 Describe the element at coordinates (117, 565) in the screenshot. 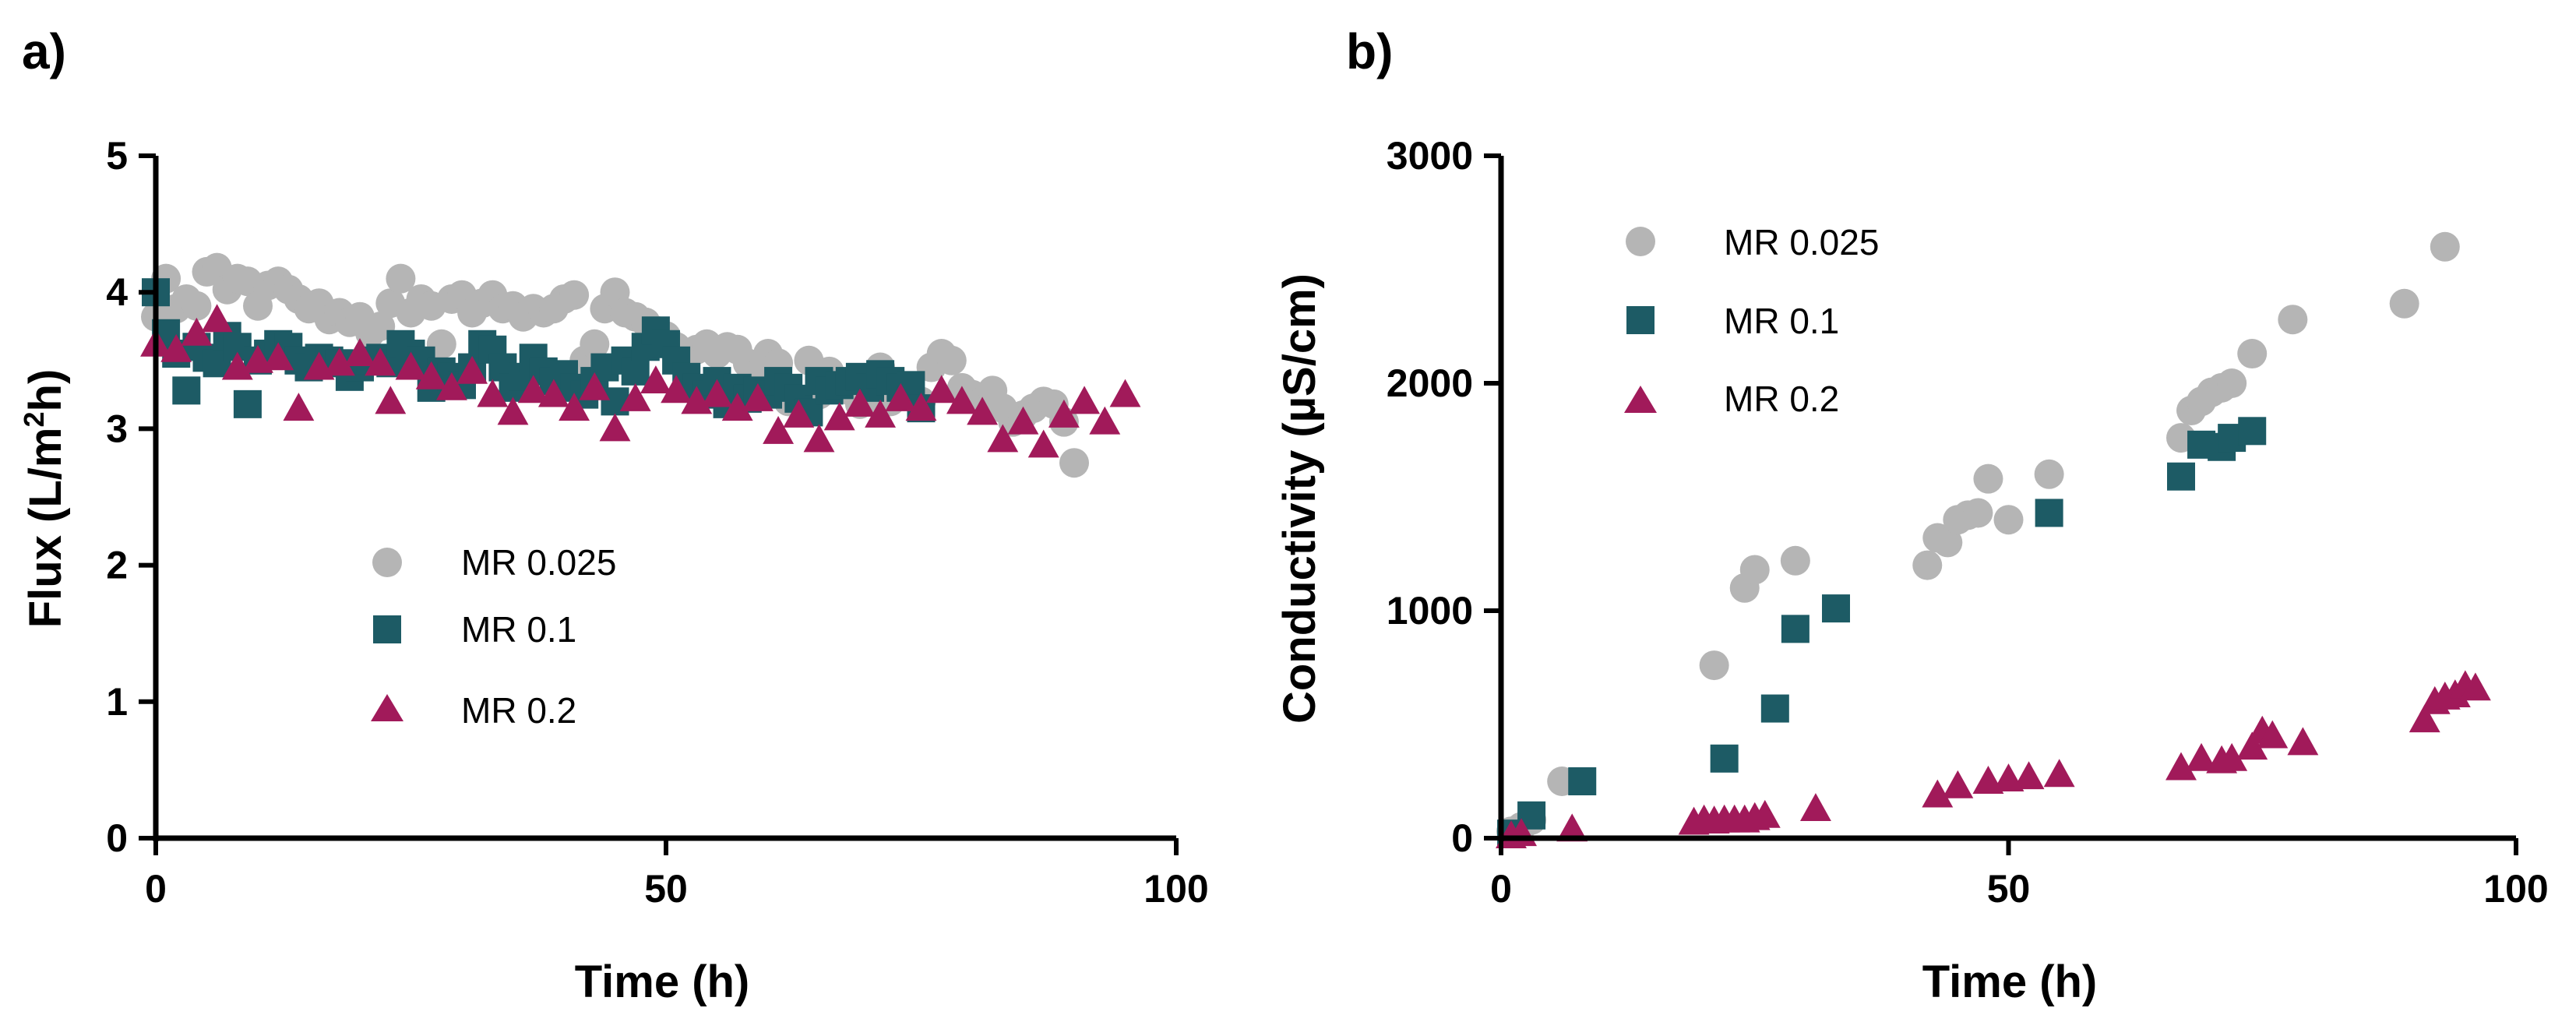

I see `panel-a-y-tick-label-2: 2` at that location.